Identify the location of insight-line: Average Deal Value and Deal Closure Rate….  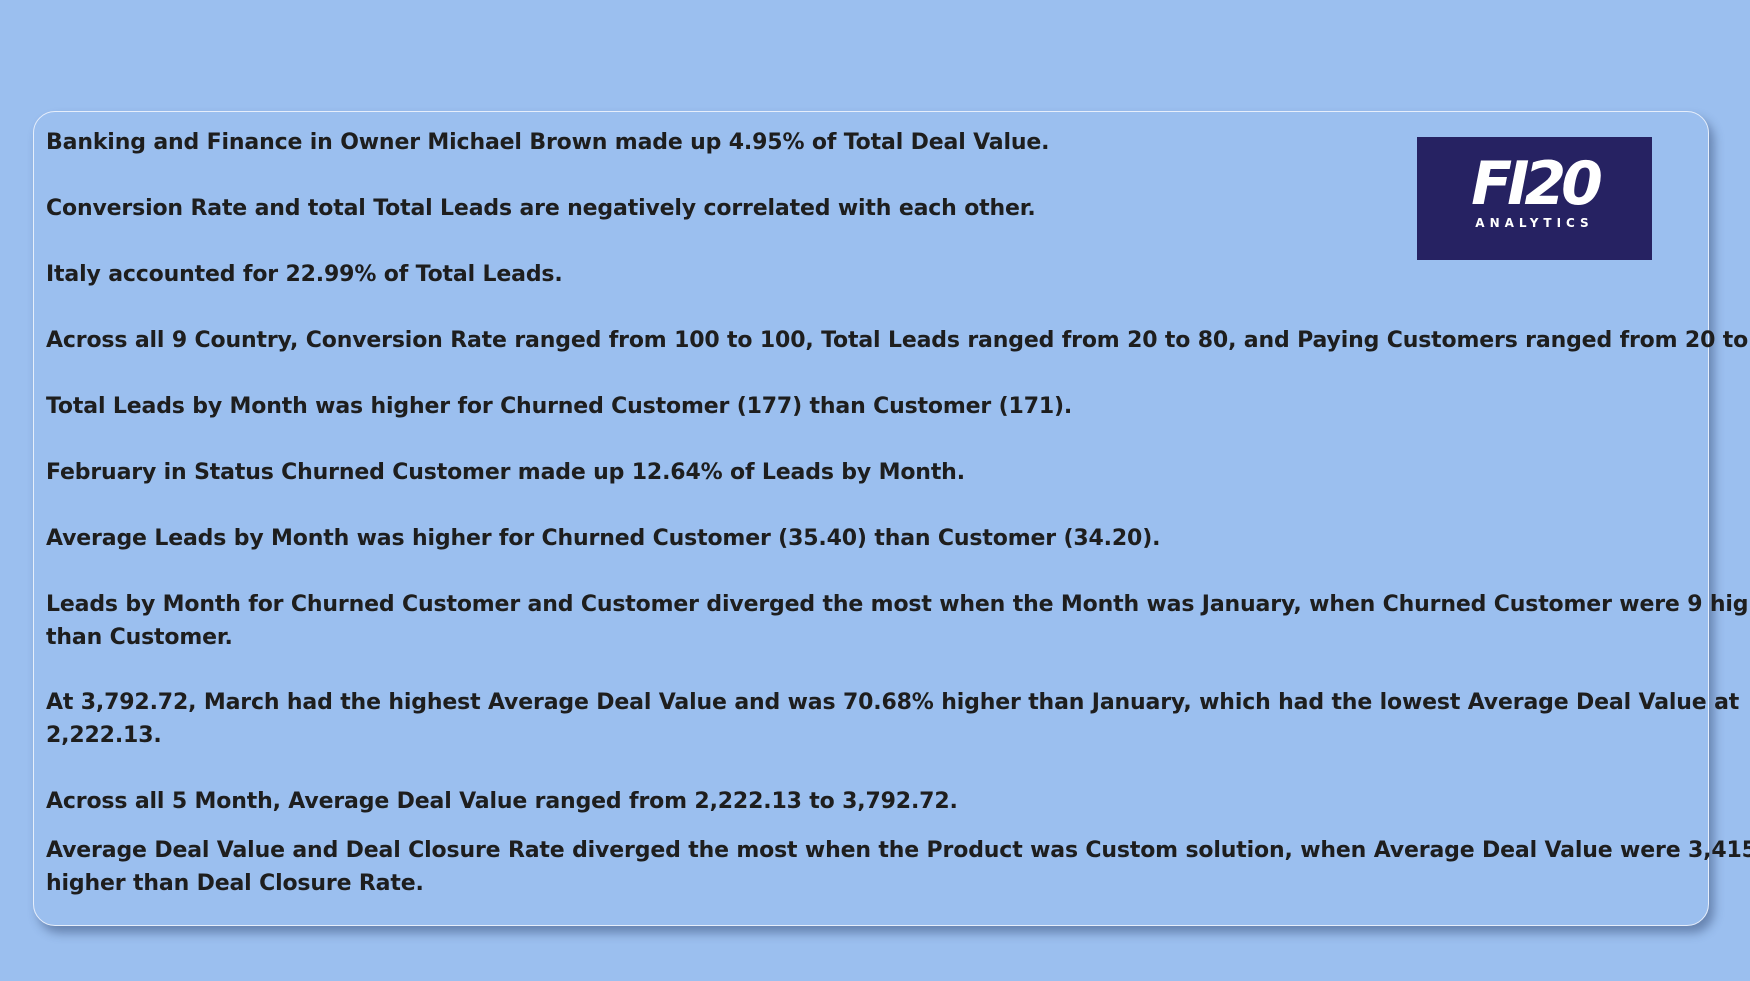
(898, 850).